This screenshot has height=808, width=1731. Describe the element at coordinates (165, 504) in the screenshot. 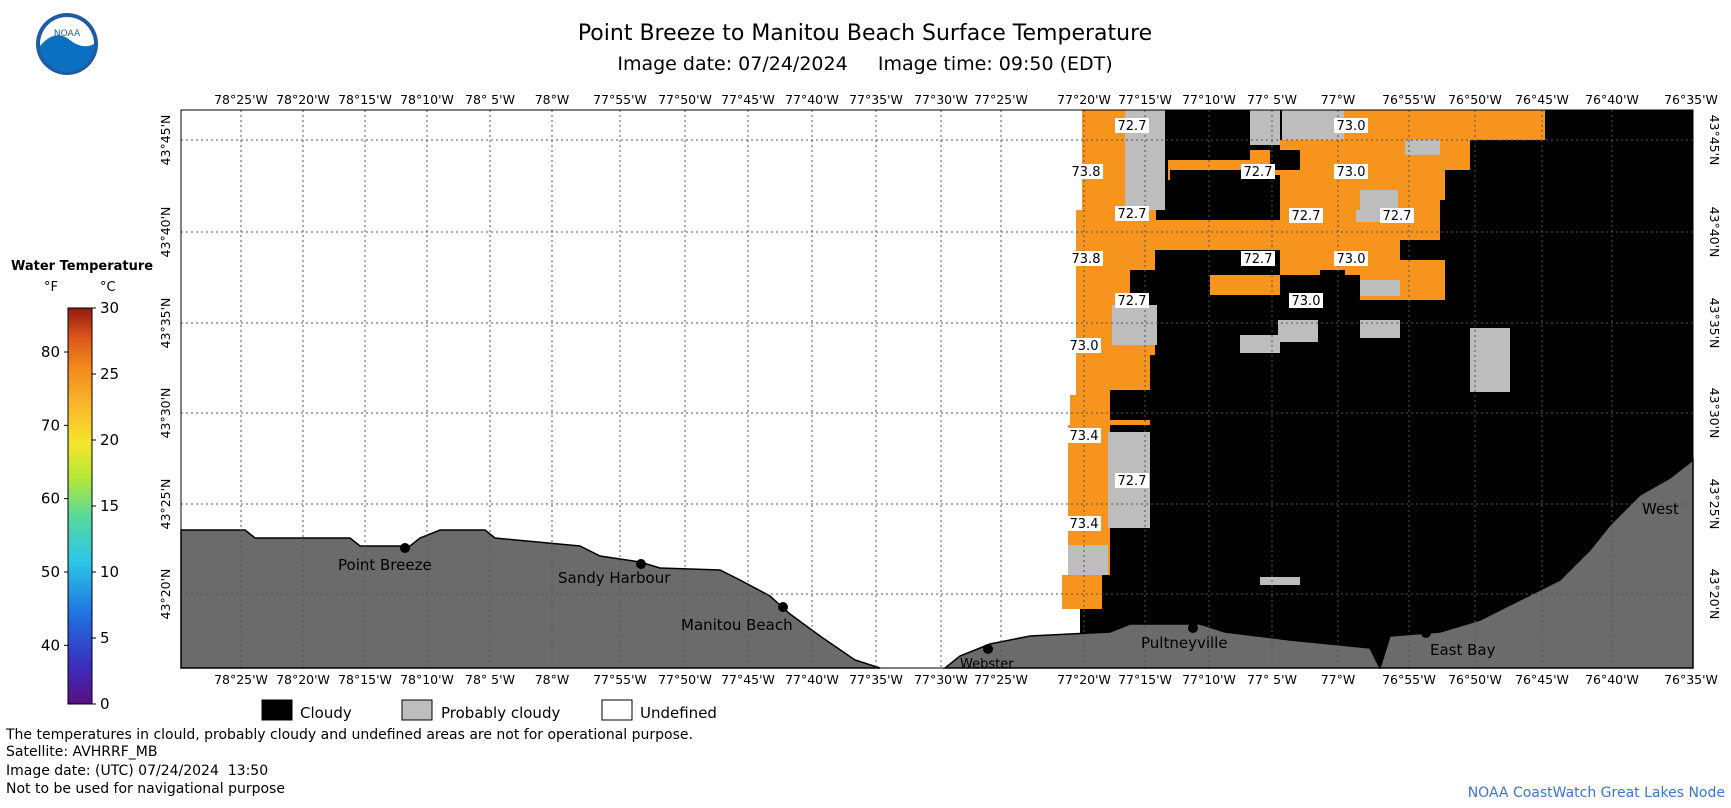

I see `latitude-tick-label: 43°25'N` at that location.